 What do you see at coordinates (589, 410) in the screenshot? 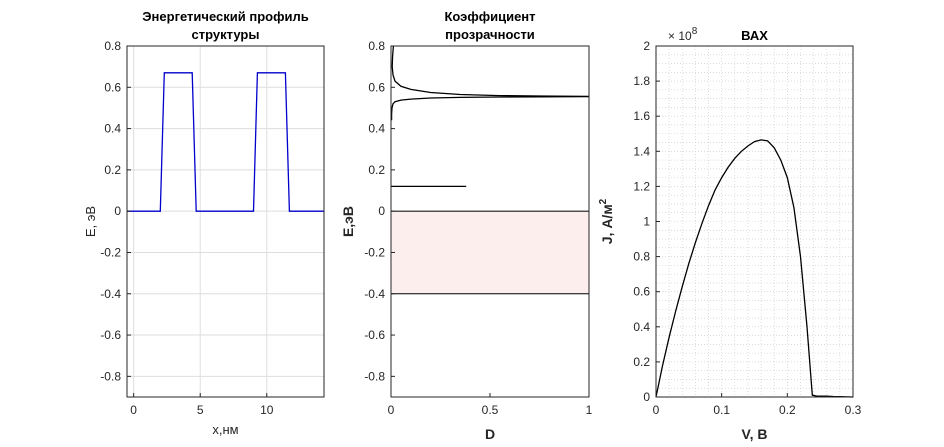
I see `x-tick-label: 1` at bounding box center [589, 410].